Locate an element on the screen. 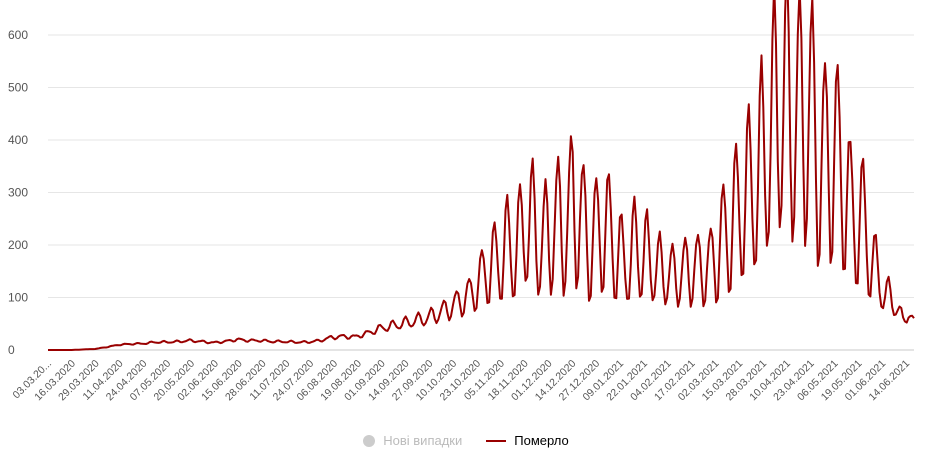 The image size is (932, 456). legend-item-deaths: Померло is located at coordinates (527, 440).